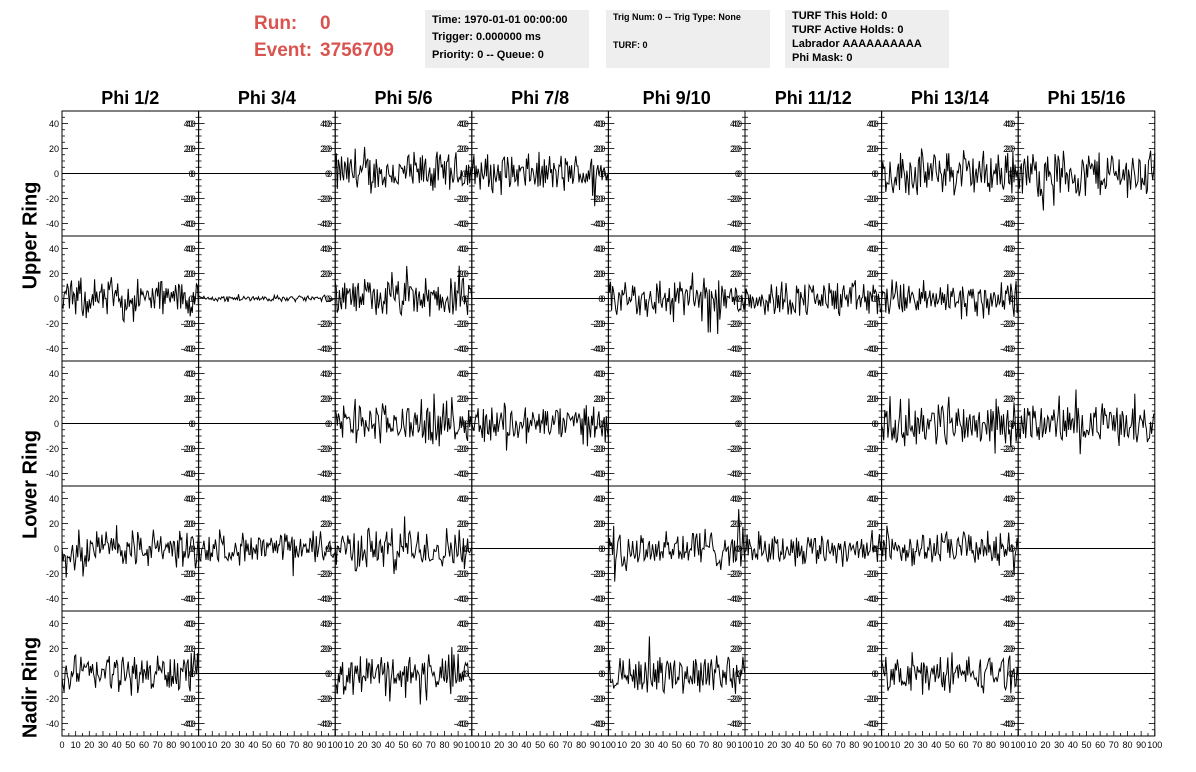 The height and width of the screenshot is (772, 1196). I want to click on panel-frame-r5-c7, so click(950, 673).